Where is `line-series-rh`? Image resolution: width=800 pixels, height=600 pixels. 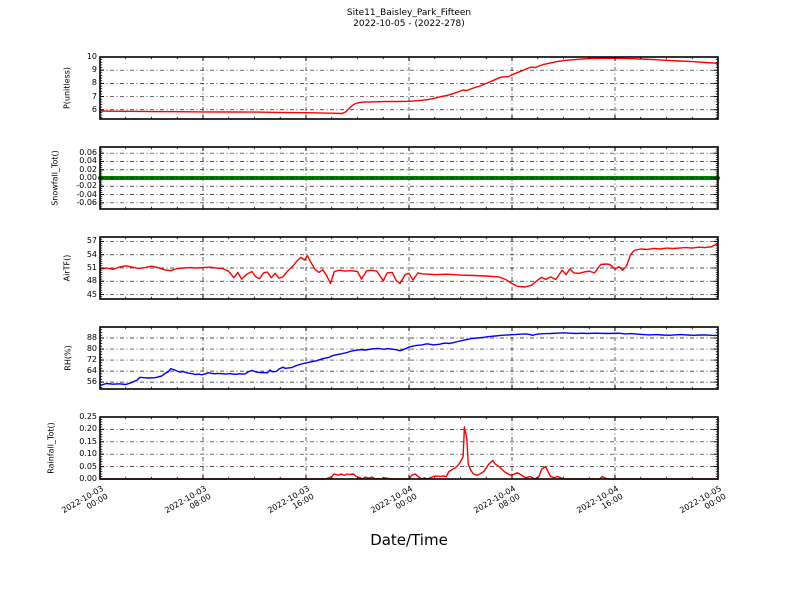 line-series-rh is located at coordinates (409, 359).